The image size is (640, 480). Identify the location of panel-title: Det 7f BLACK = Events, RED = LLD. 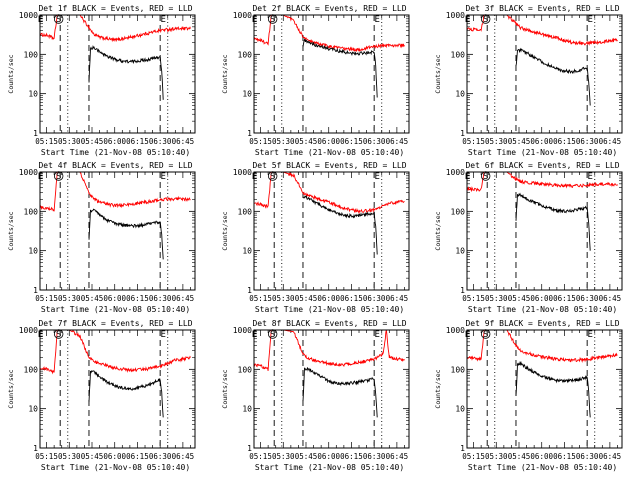
(115, 323).